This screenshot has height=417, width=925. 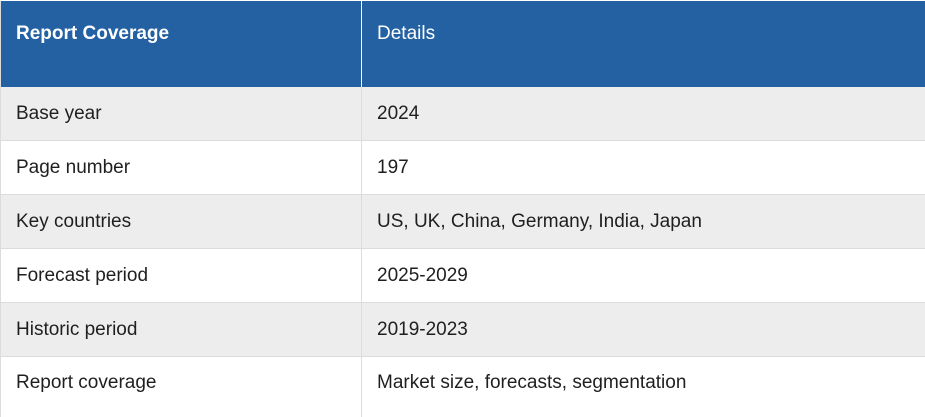 What do you see at coordinates (181, 329) in the screenshot?
I see `row-label: Historic period` at bounding box center [181, 329].